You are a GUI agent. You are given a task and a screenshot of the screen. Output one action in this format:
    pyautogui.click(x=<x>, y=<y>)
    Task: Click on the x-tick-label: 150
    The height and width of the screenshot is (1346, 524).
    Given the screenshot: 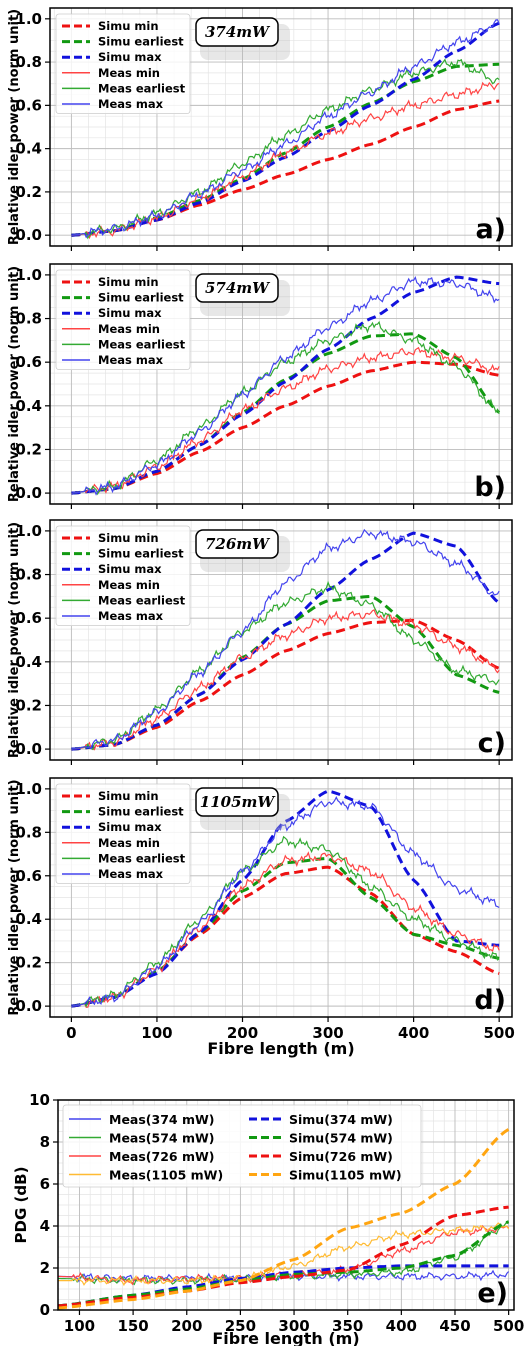 What is the action you would take?
    pyautogui.click(x=132, y=1326)
    